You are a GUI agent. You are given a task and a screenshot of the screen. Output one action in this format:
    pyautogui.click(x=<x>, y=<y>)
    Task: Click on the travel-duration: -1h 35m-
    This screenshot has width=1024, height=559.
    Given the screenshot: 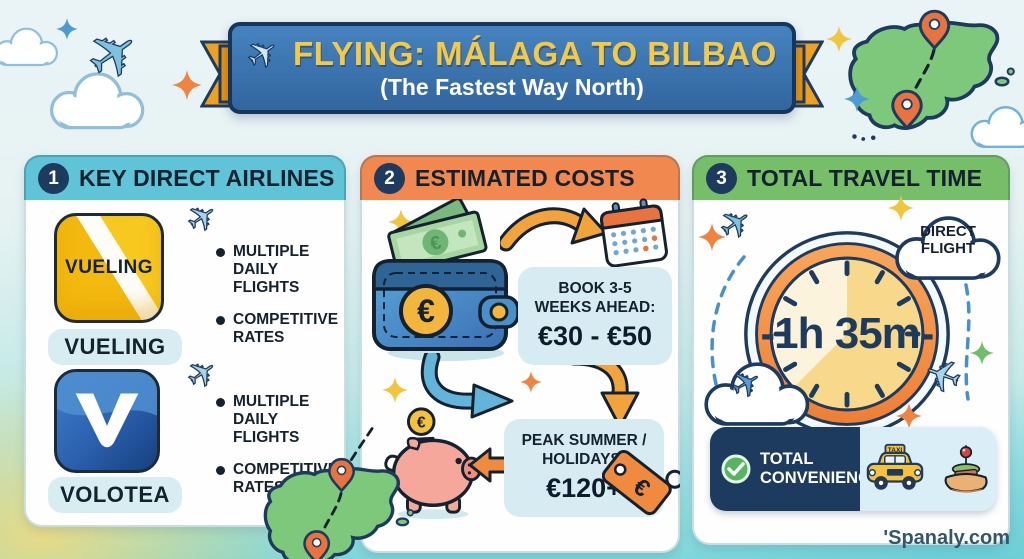 What is the action you would take?
    pyautogui.click(x=847, y=333)
    